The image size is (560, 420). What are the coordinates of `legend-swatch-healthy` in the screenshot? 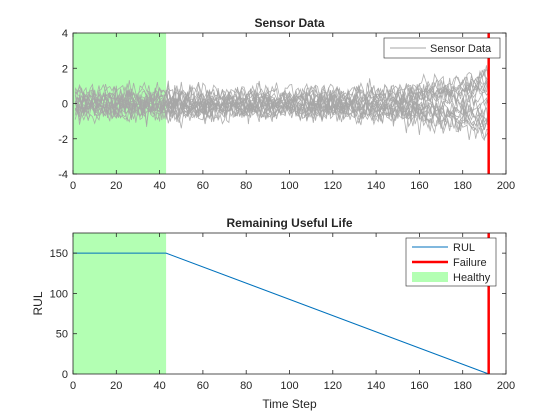 It's located at (430, 277).